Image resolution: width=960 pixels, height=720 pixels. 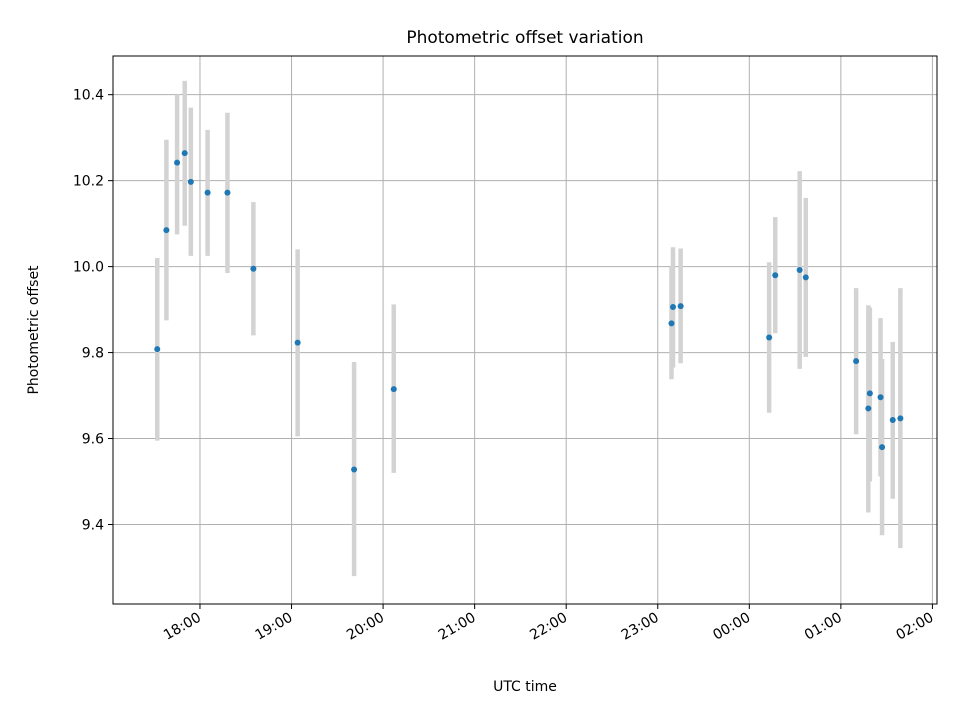 What do you see at coordinates (524, 38) in the screenshot?
I see `chart-title: Photometric offset variation` at bounding box center [524, 38].